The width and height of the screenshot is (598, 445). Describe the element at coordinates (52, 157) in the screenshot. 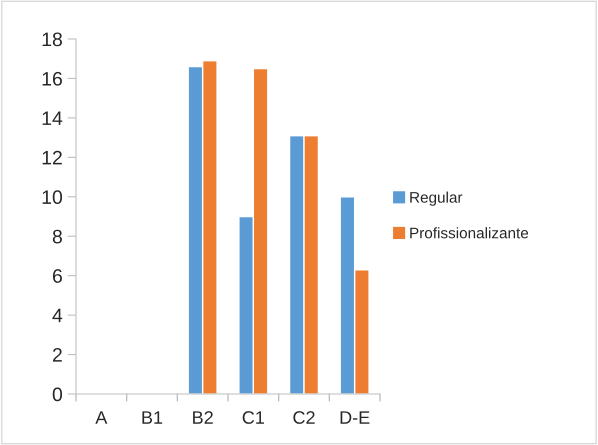

I see `y-tick-label: 12` at that location.